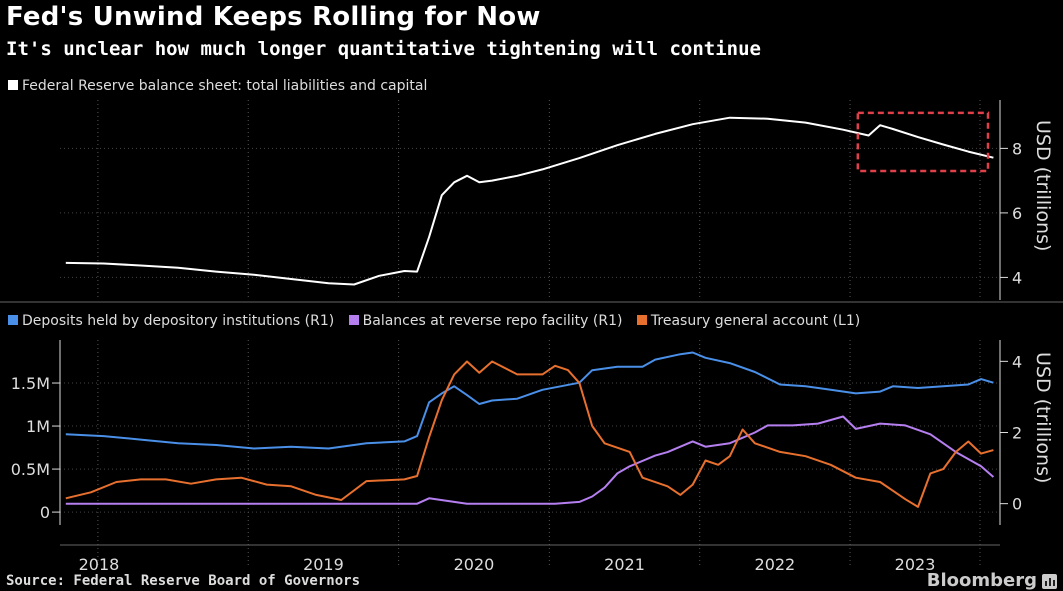 Image resolution: width=1063 pixels, height=591 pixels. Describe the element at coordinates (775, 564) in the screenshot. I see `x-tick-label: 2022` at that location.